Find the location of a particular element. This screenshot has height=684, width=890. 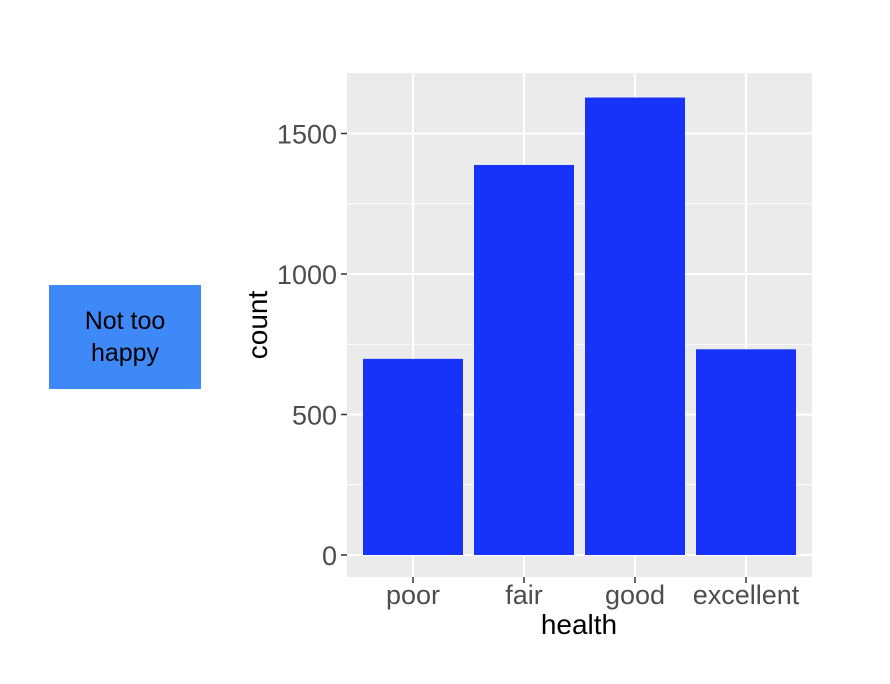

y-axis-title: count is located at coordinates (257, 325).